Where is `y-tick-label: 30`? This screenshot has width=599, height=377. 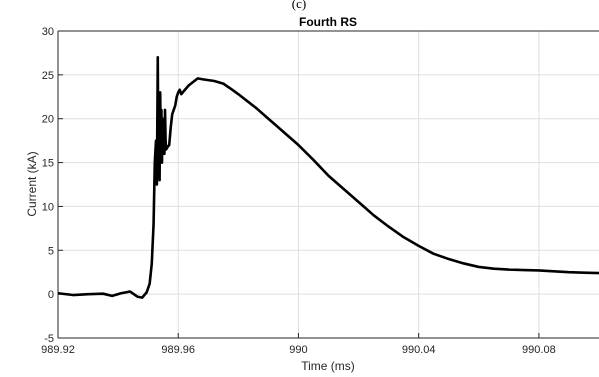 y-tick-label: 30 is located at coordinates (48, 32).